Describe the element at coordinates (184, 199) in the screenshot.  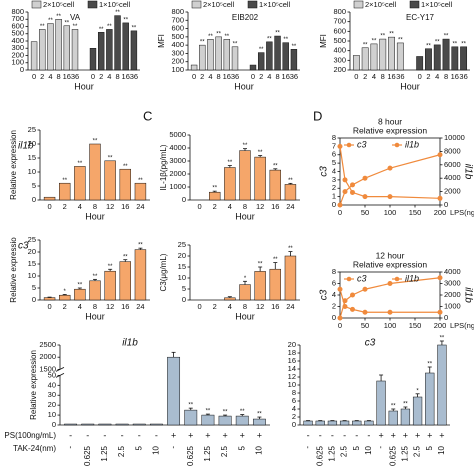
I see `y-tick-label: 0` at that location.